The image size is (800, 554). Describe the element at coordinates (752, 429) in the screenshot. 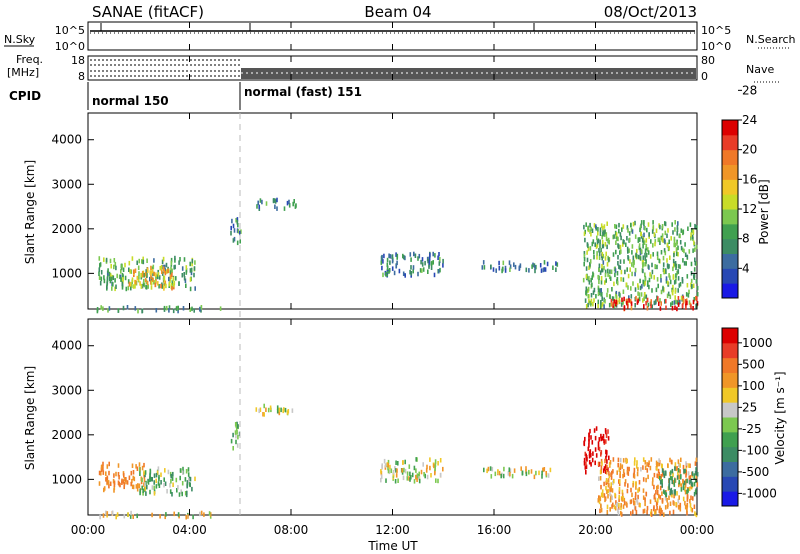

I see `colorbar-tick-label: -25` at that location.